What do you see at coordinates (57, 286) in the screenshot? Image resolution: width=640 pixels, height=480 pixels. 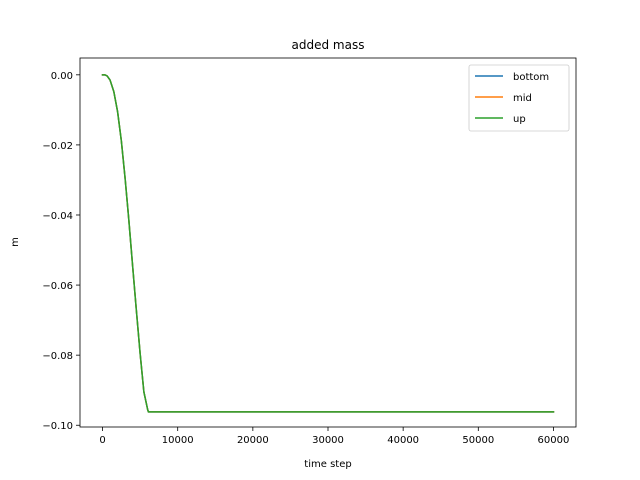 I see `y-tick-label: −0.06` at bounding box center [57, 286].